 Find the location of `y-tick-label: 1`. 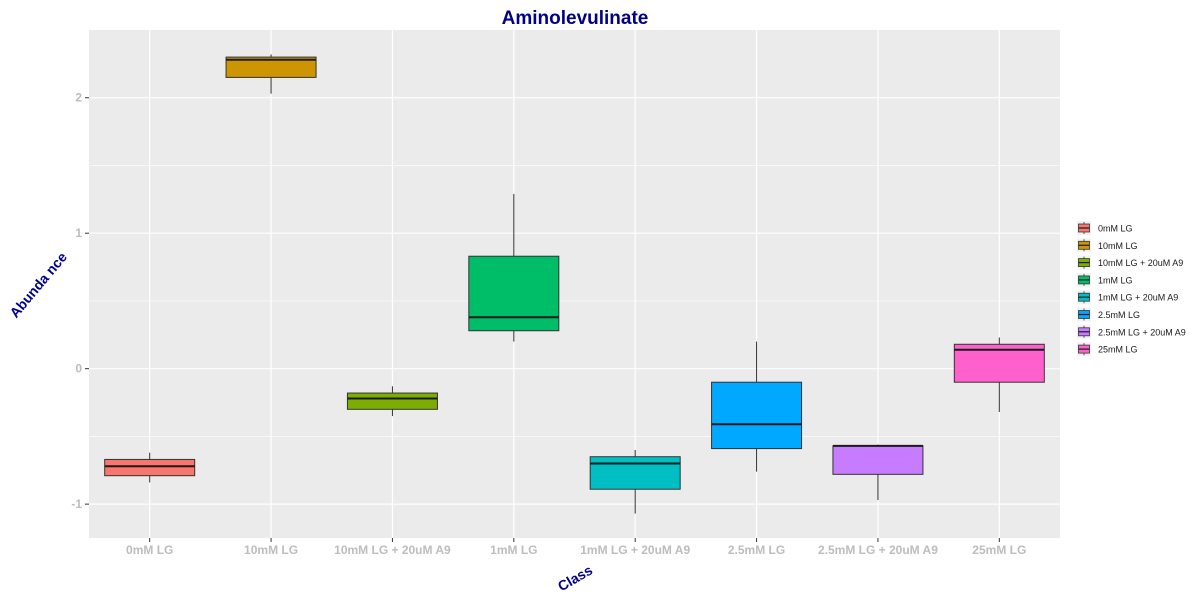

y-tick-label: 1 is located at coordinates (78, 233).